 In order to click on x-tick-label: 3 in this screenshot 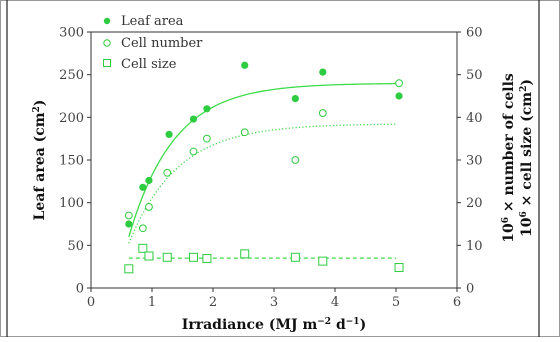, I will do `click(274, 302)`.